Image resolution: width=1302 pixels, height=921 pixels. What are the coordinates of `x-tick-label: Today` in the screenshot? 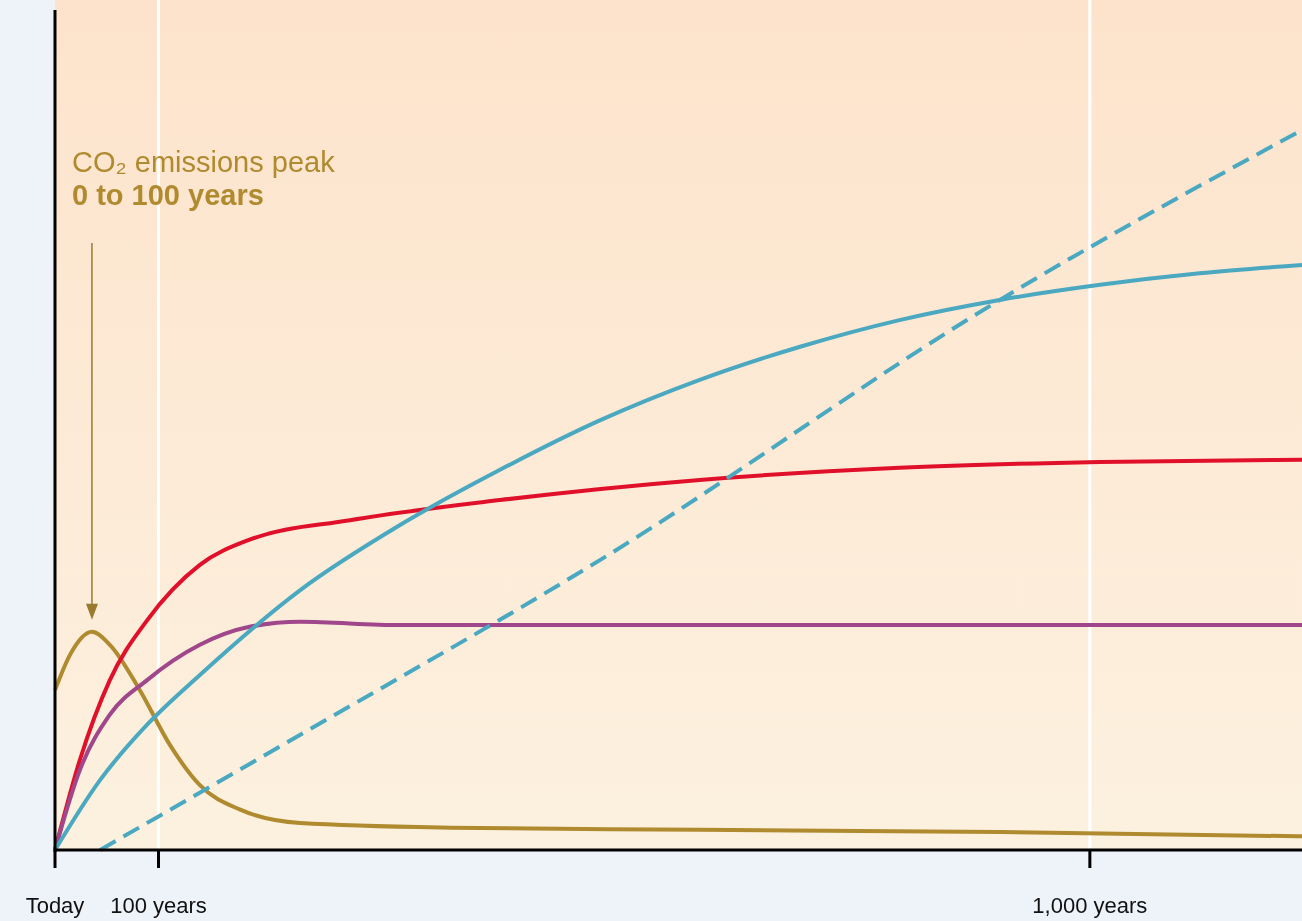 It's located at (55, 905).